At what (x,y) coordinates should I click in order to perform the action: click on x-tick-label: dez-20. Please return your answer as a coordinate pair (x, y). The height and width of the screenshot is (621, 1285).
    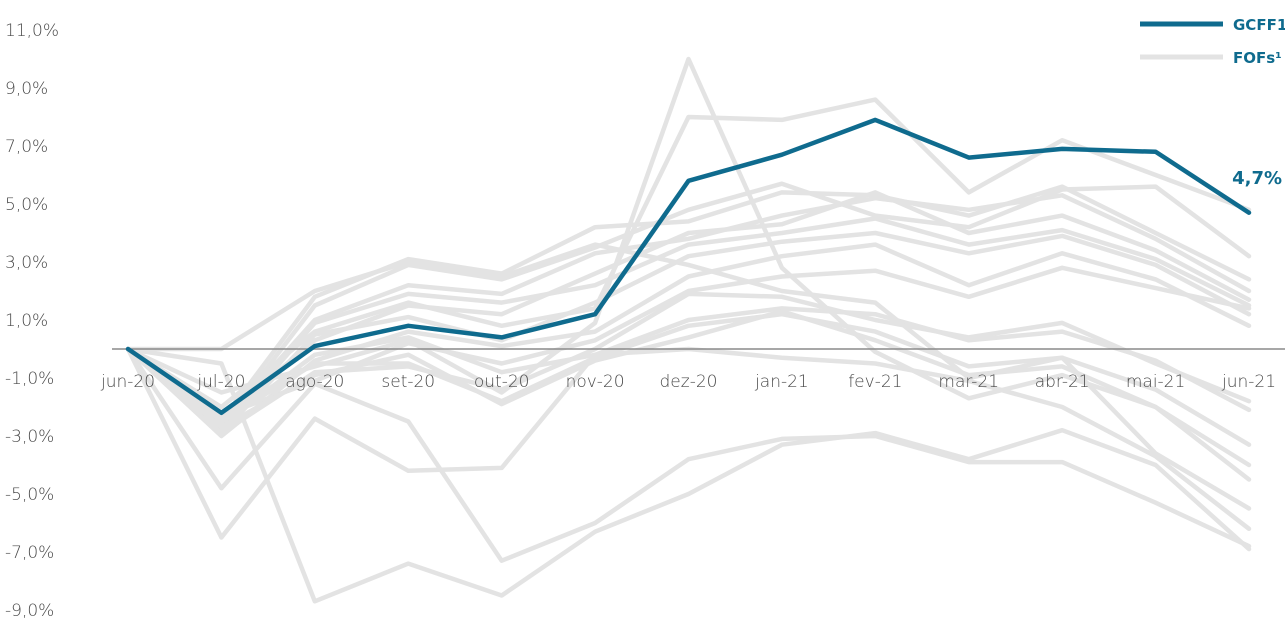
    Looking at the image, I should click on (689, 382).